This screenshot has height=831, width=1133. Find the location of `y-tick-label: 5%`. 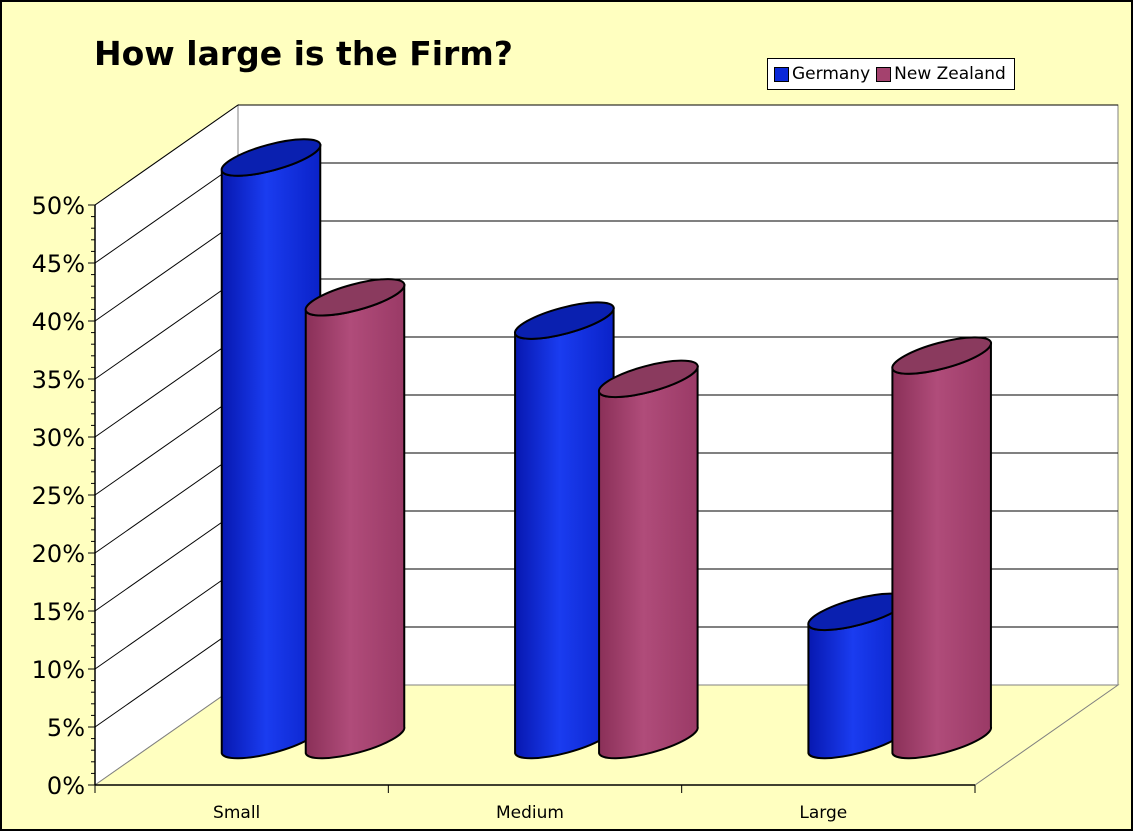

y-tick-label: 5% is located at coordinates (66, 728).